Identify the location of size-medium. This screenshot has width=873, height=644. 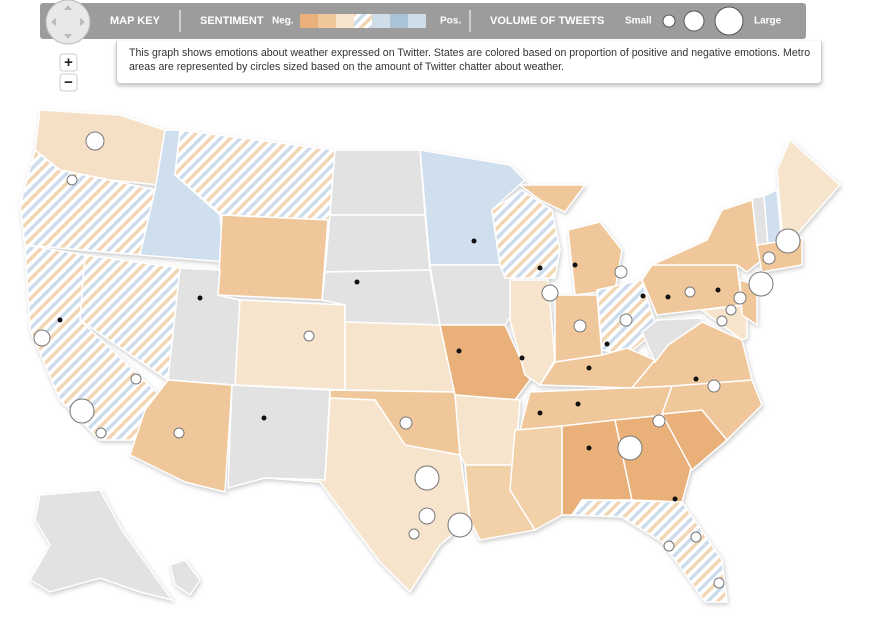
(694, 21).